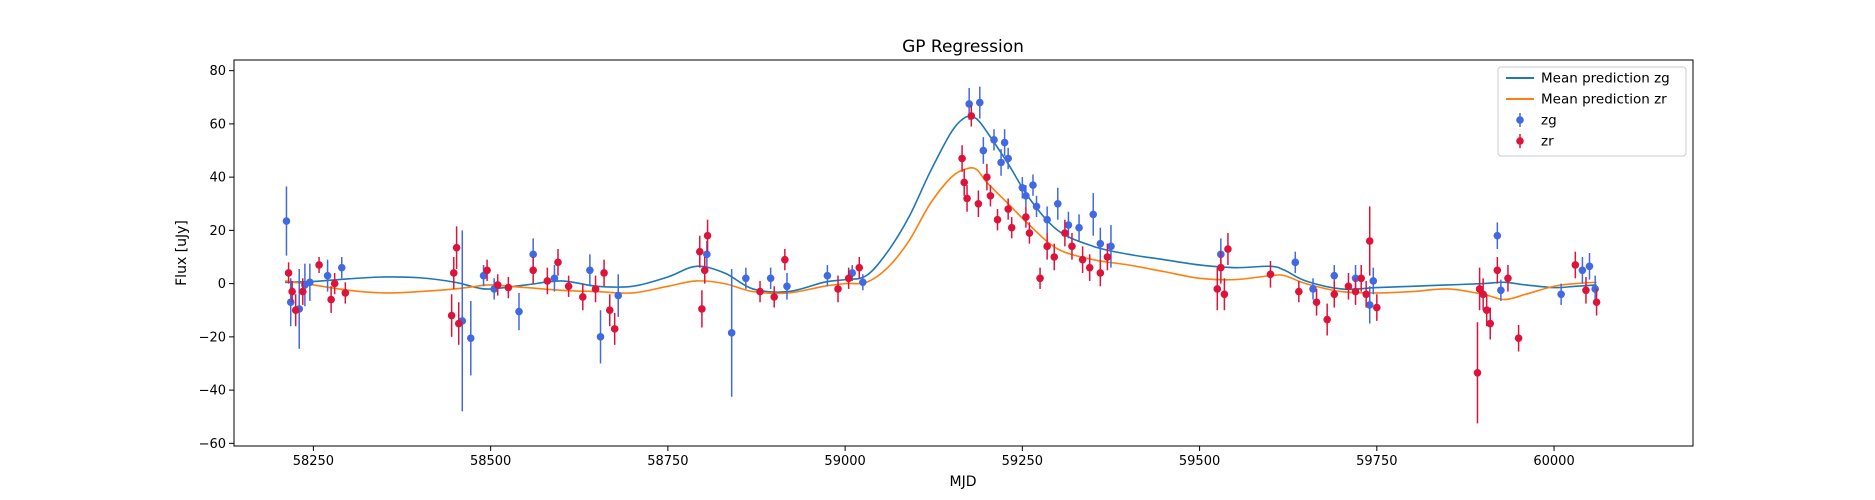 This screenshot has height=500, width=1875. I want to click on legend-marker-swatch, so click(1520, 120).